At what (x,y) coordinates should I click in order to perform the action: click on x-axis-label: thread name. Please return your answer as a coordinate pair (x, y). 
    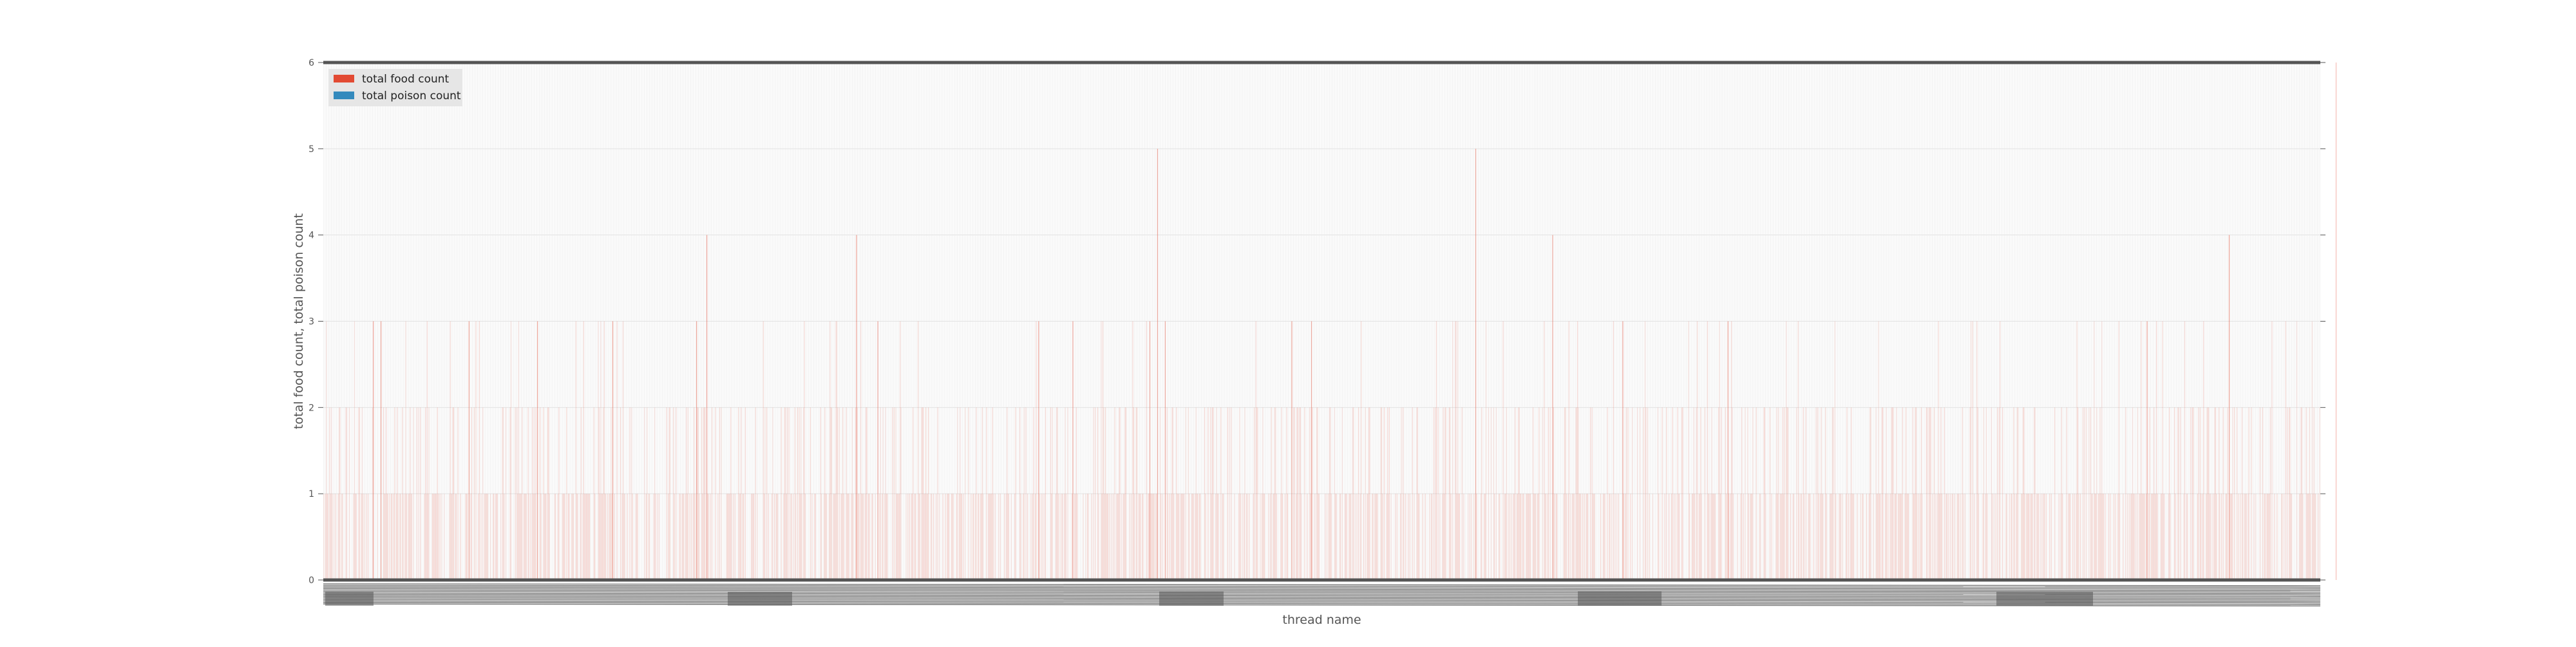
    Looking at the image, I should click on (1321, 620).